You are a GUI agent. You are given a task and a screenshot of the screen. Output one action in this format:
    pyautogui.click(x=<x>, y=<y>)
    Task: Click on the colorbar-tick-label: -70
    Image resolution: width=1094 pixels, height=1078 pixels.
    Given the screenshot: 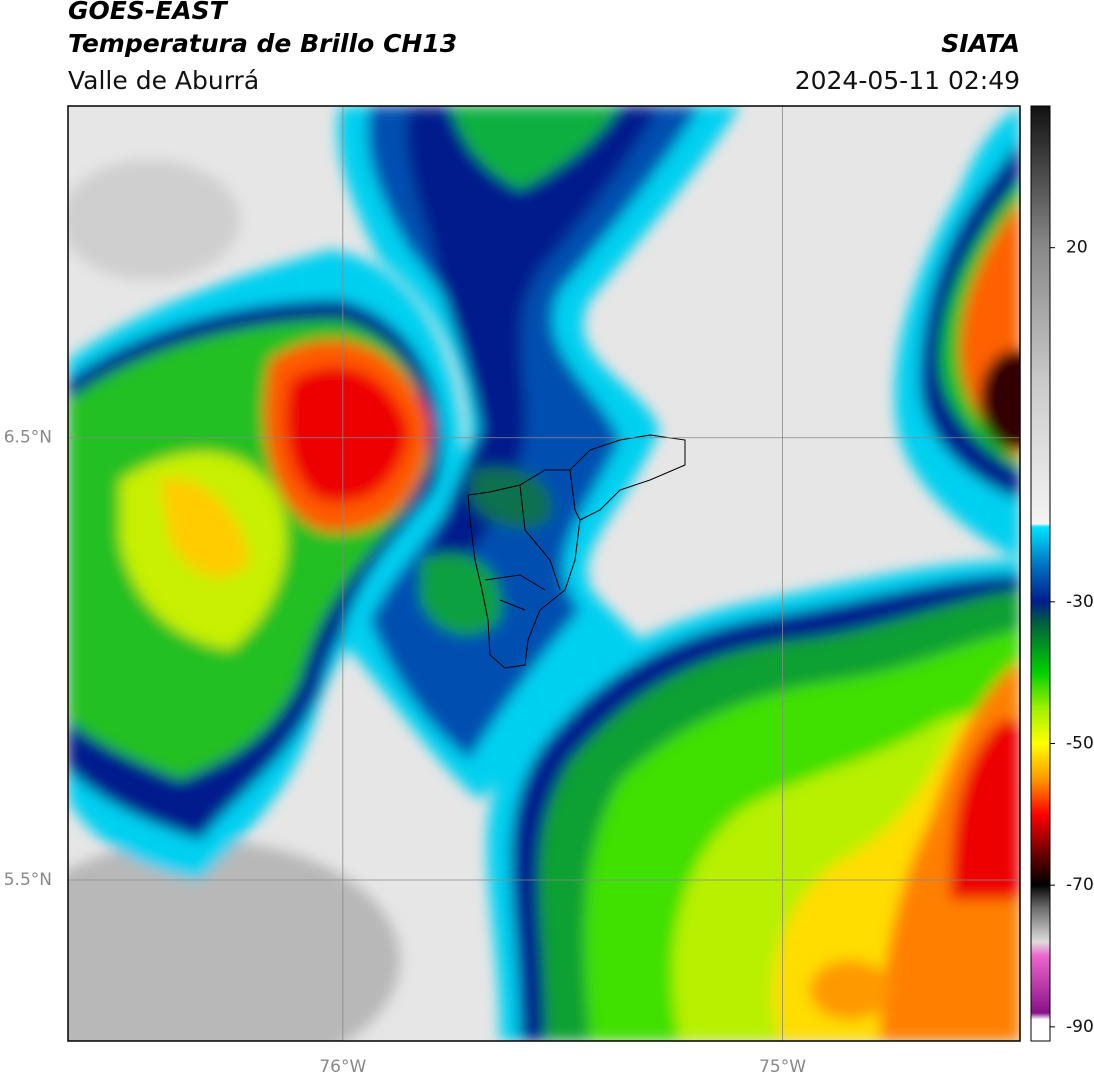 What is the action you would take?
    pyautogui.click(x=1080, y=885)
    